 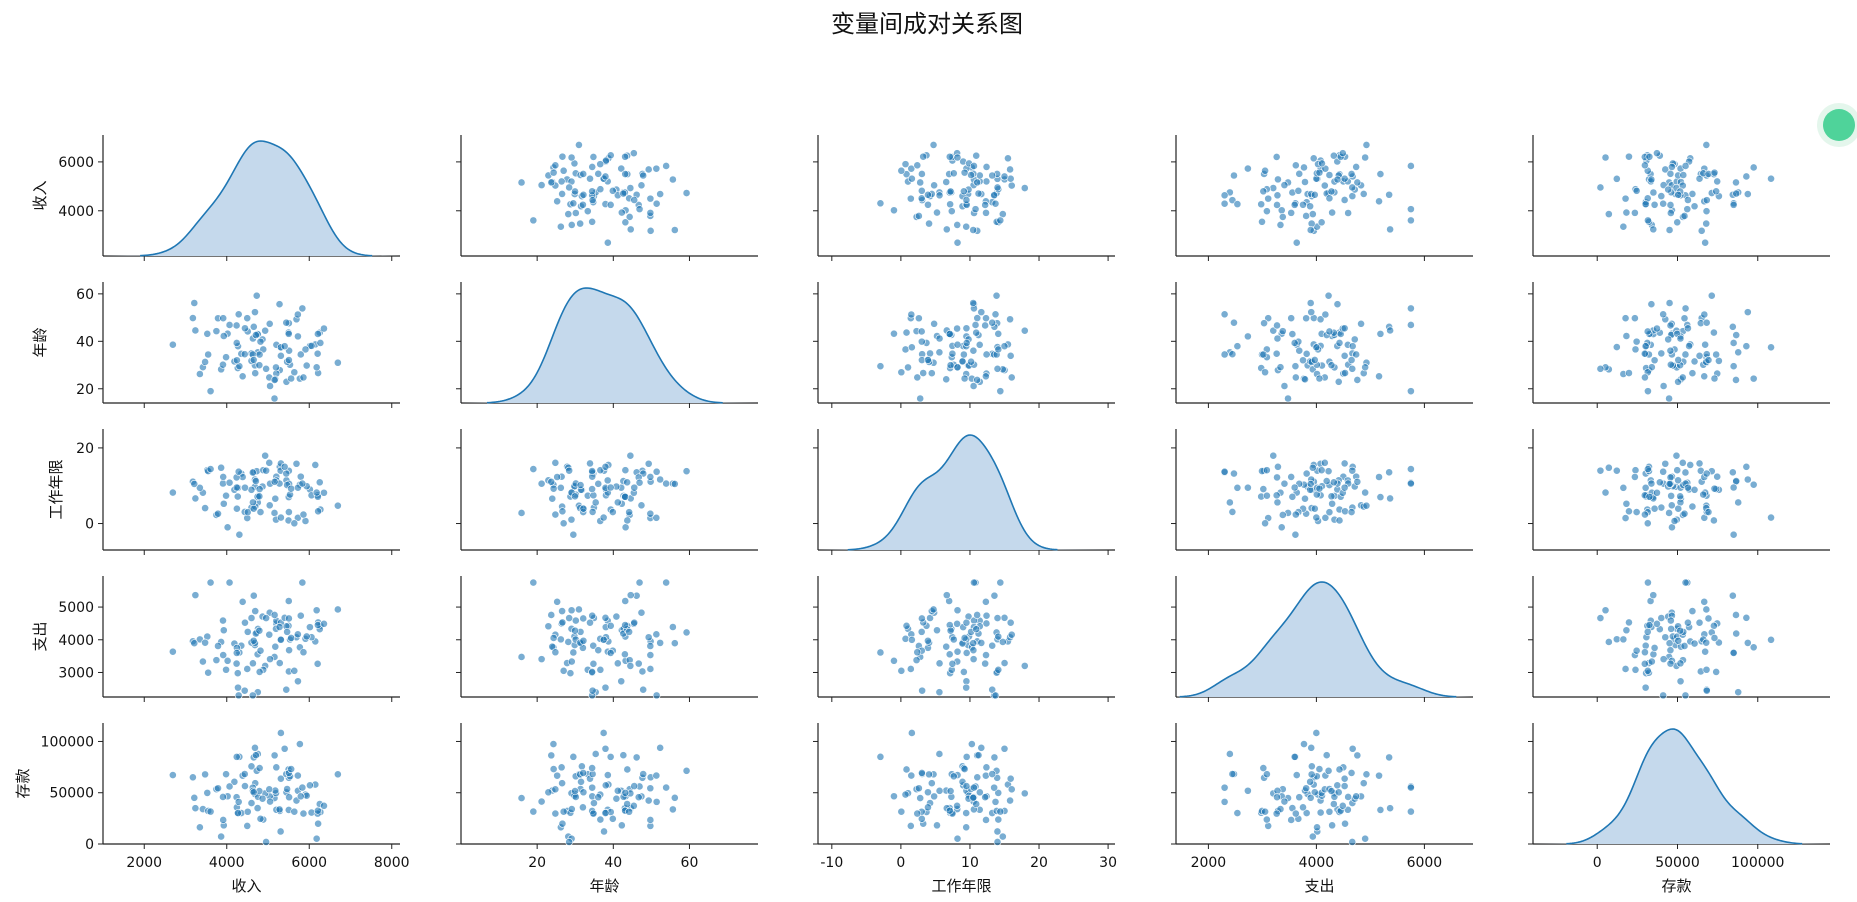 I want to click on kde-line-spend, so click(x=1318, y=639).